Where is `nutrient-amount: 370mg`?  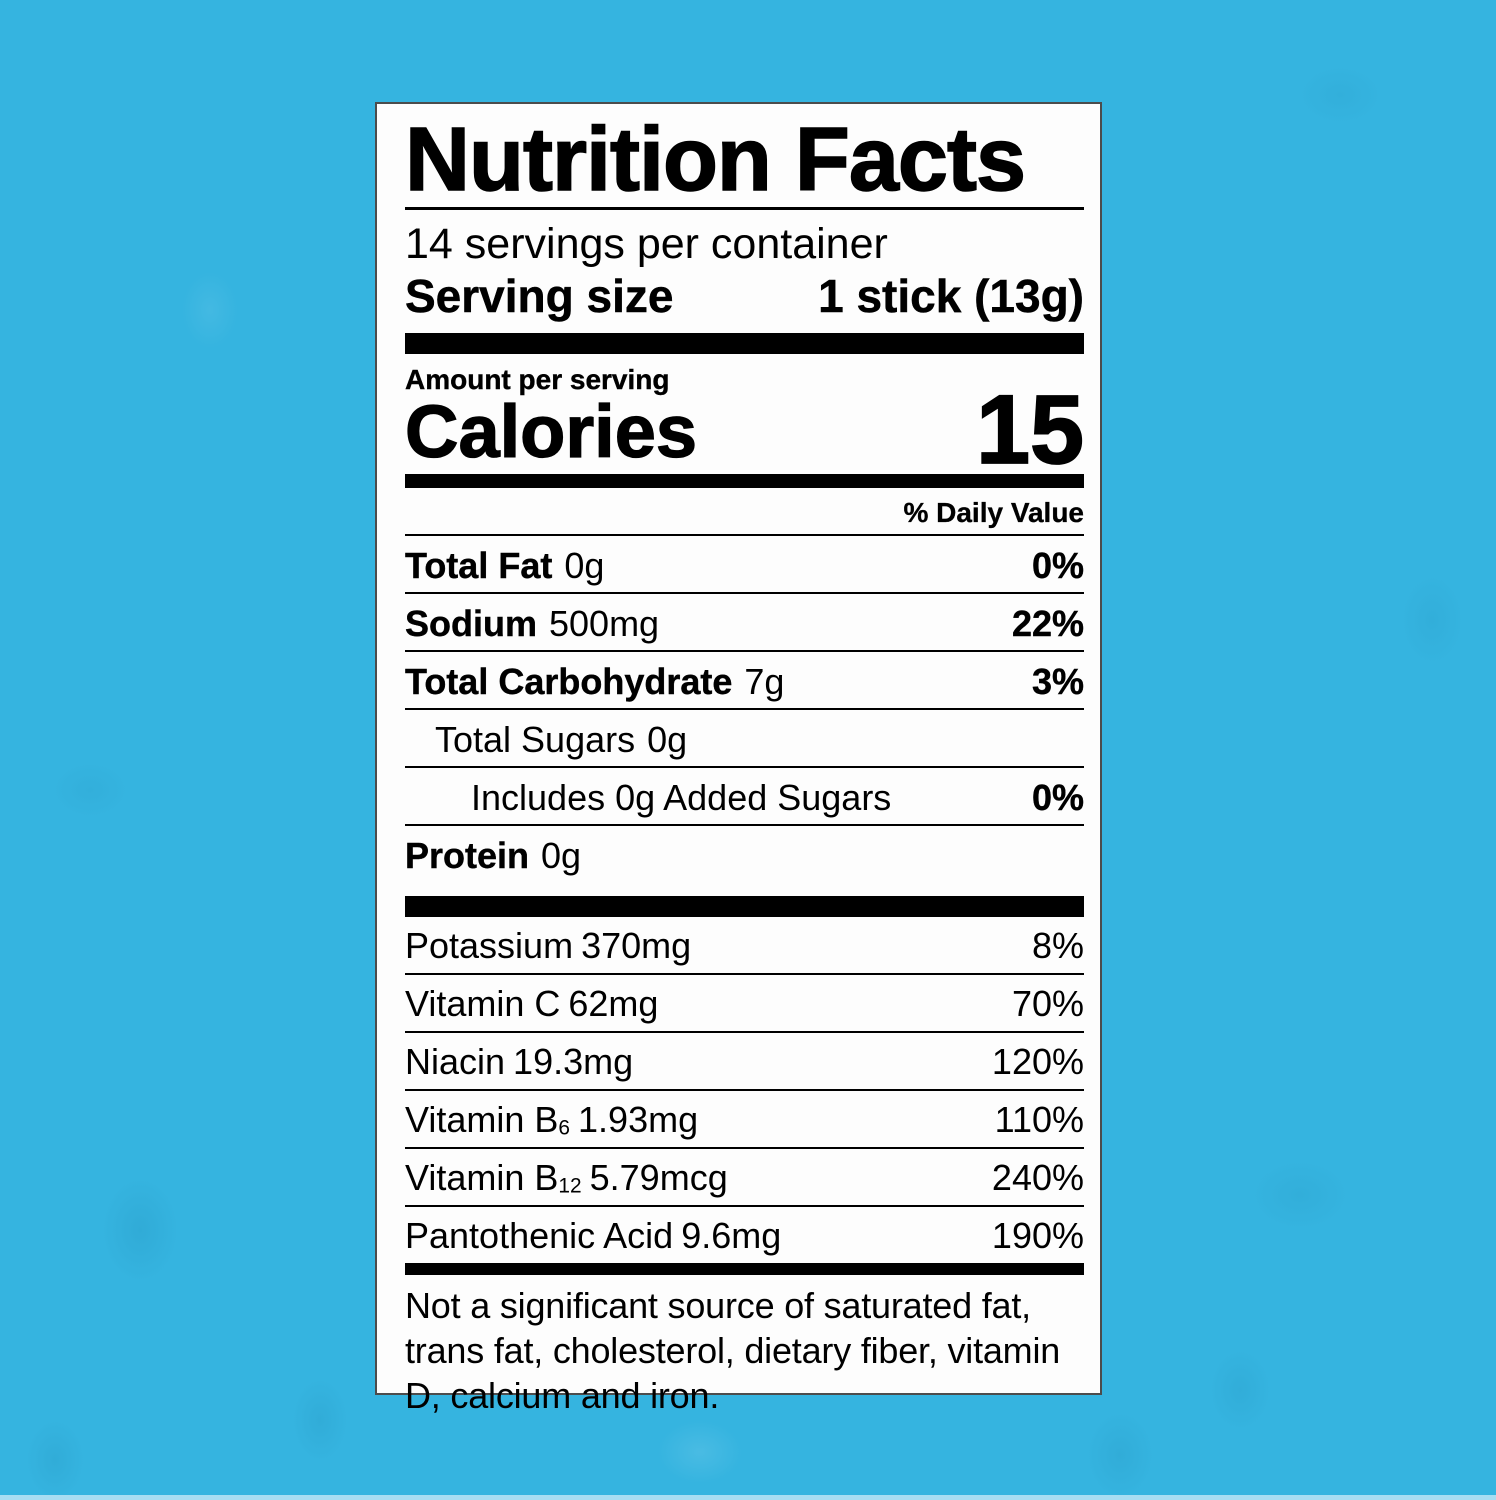
nutrient-amount: 370mg is located at coordinates (636, 946).